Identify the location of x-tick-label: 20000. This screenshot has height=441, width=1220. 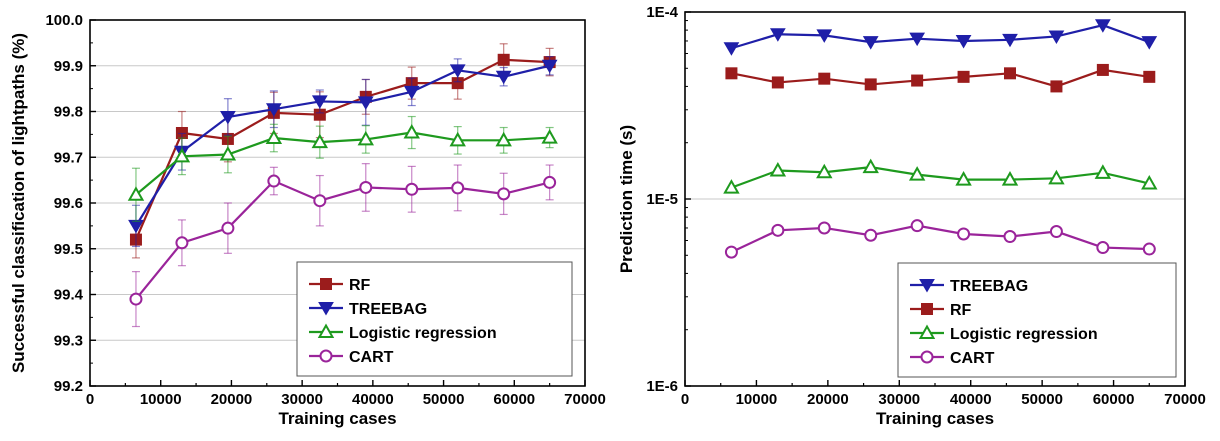
(232, 399).